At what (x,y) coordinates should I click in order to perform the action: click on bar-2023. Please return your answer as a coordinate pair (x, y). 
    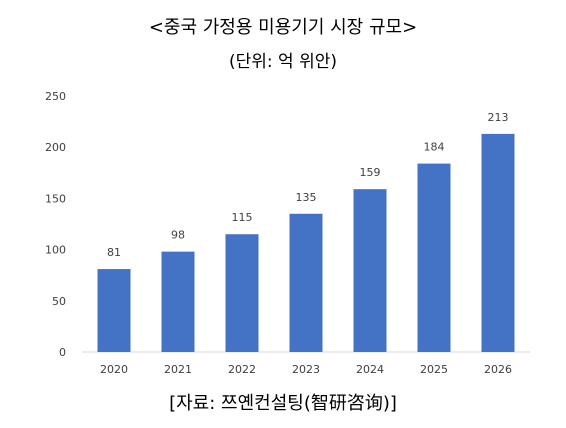
    Looking at the image, I should click on (306, 282).